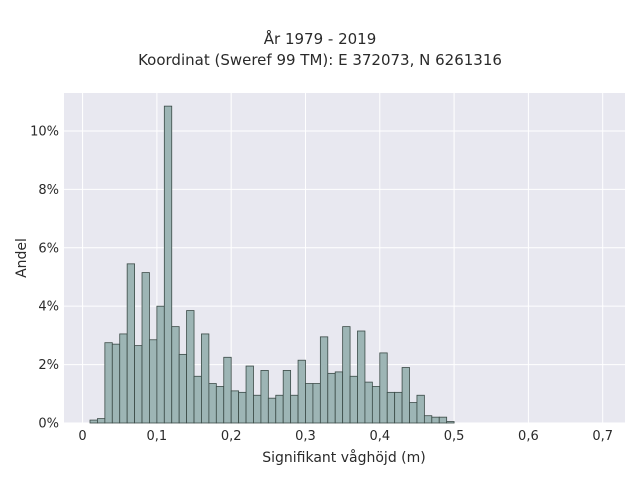 This screenshot has height=480, width=640. I want to click on y-tick-label: 2%, so click(48, 365).